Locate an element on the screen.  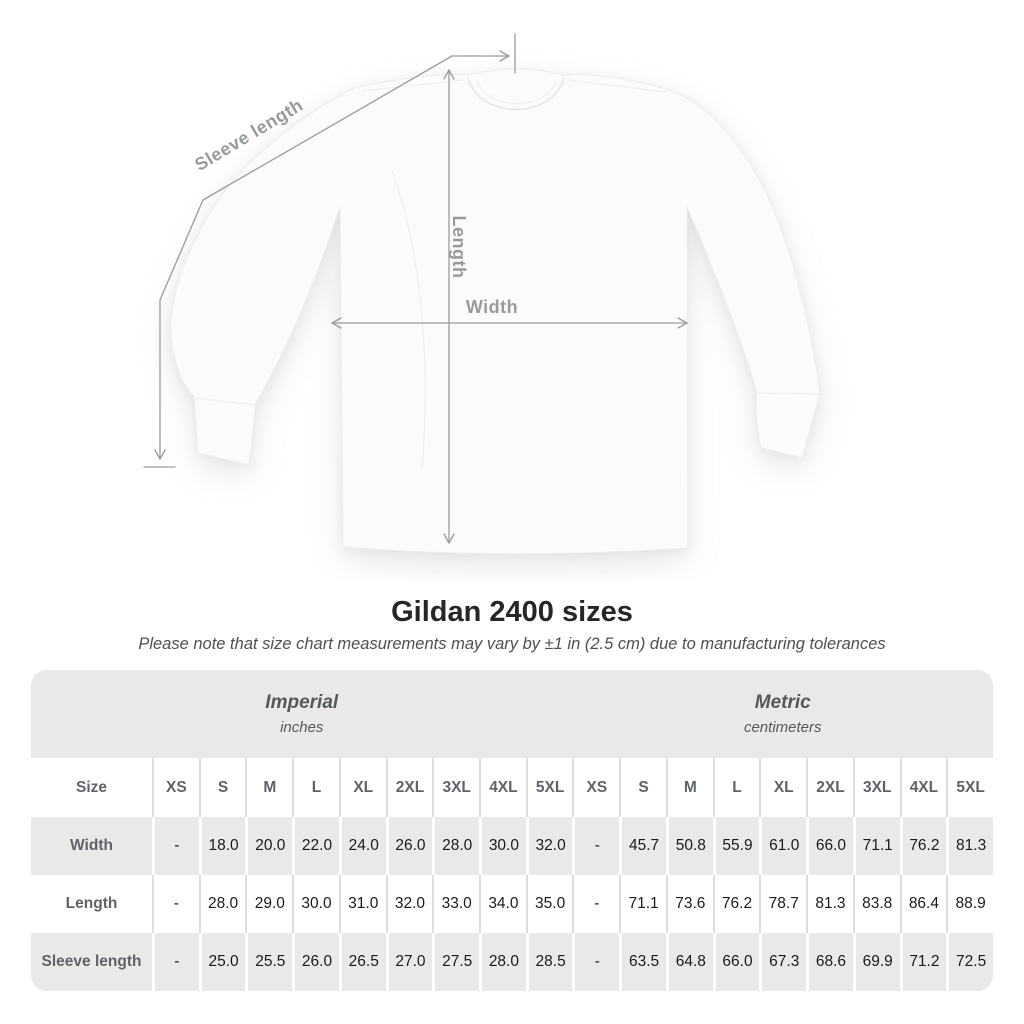
left-shoulder-seam is located at coordinates (413, 85).